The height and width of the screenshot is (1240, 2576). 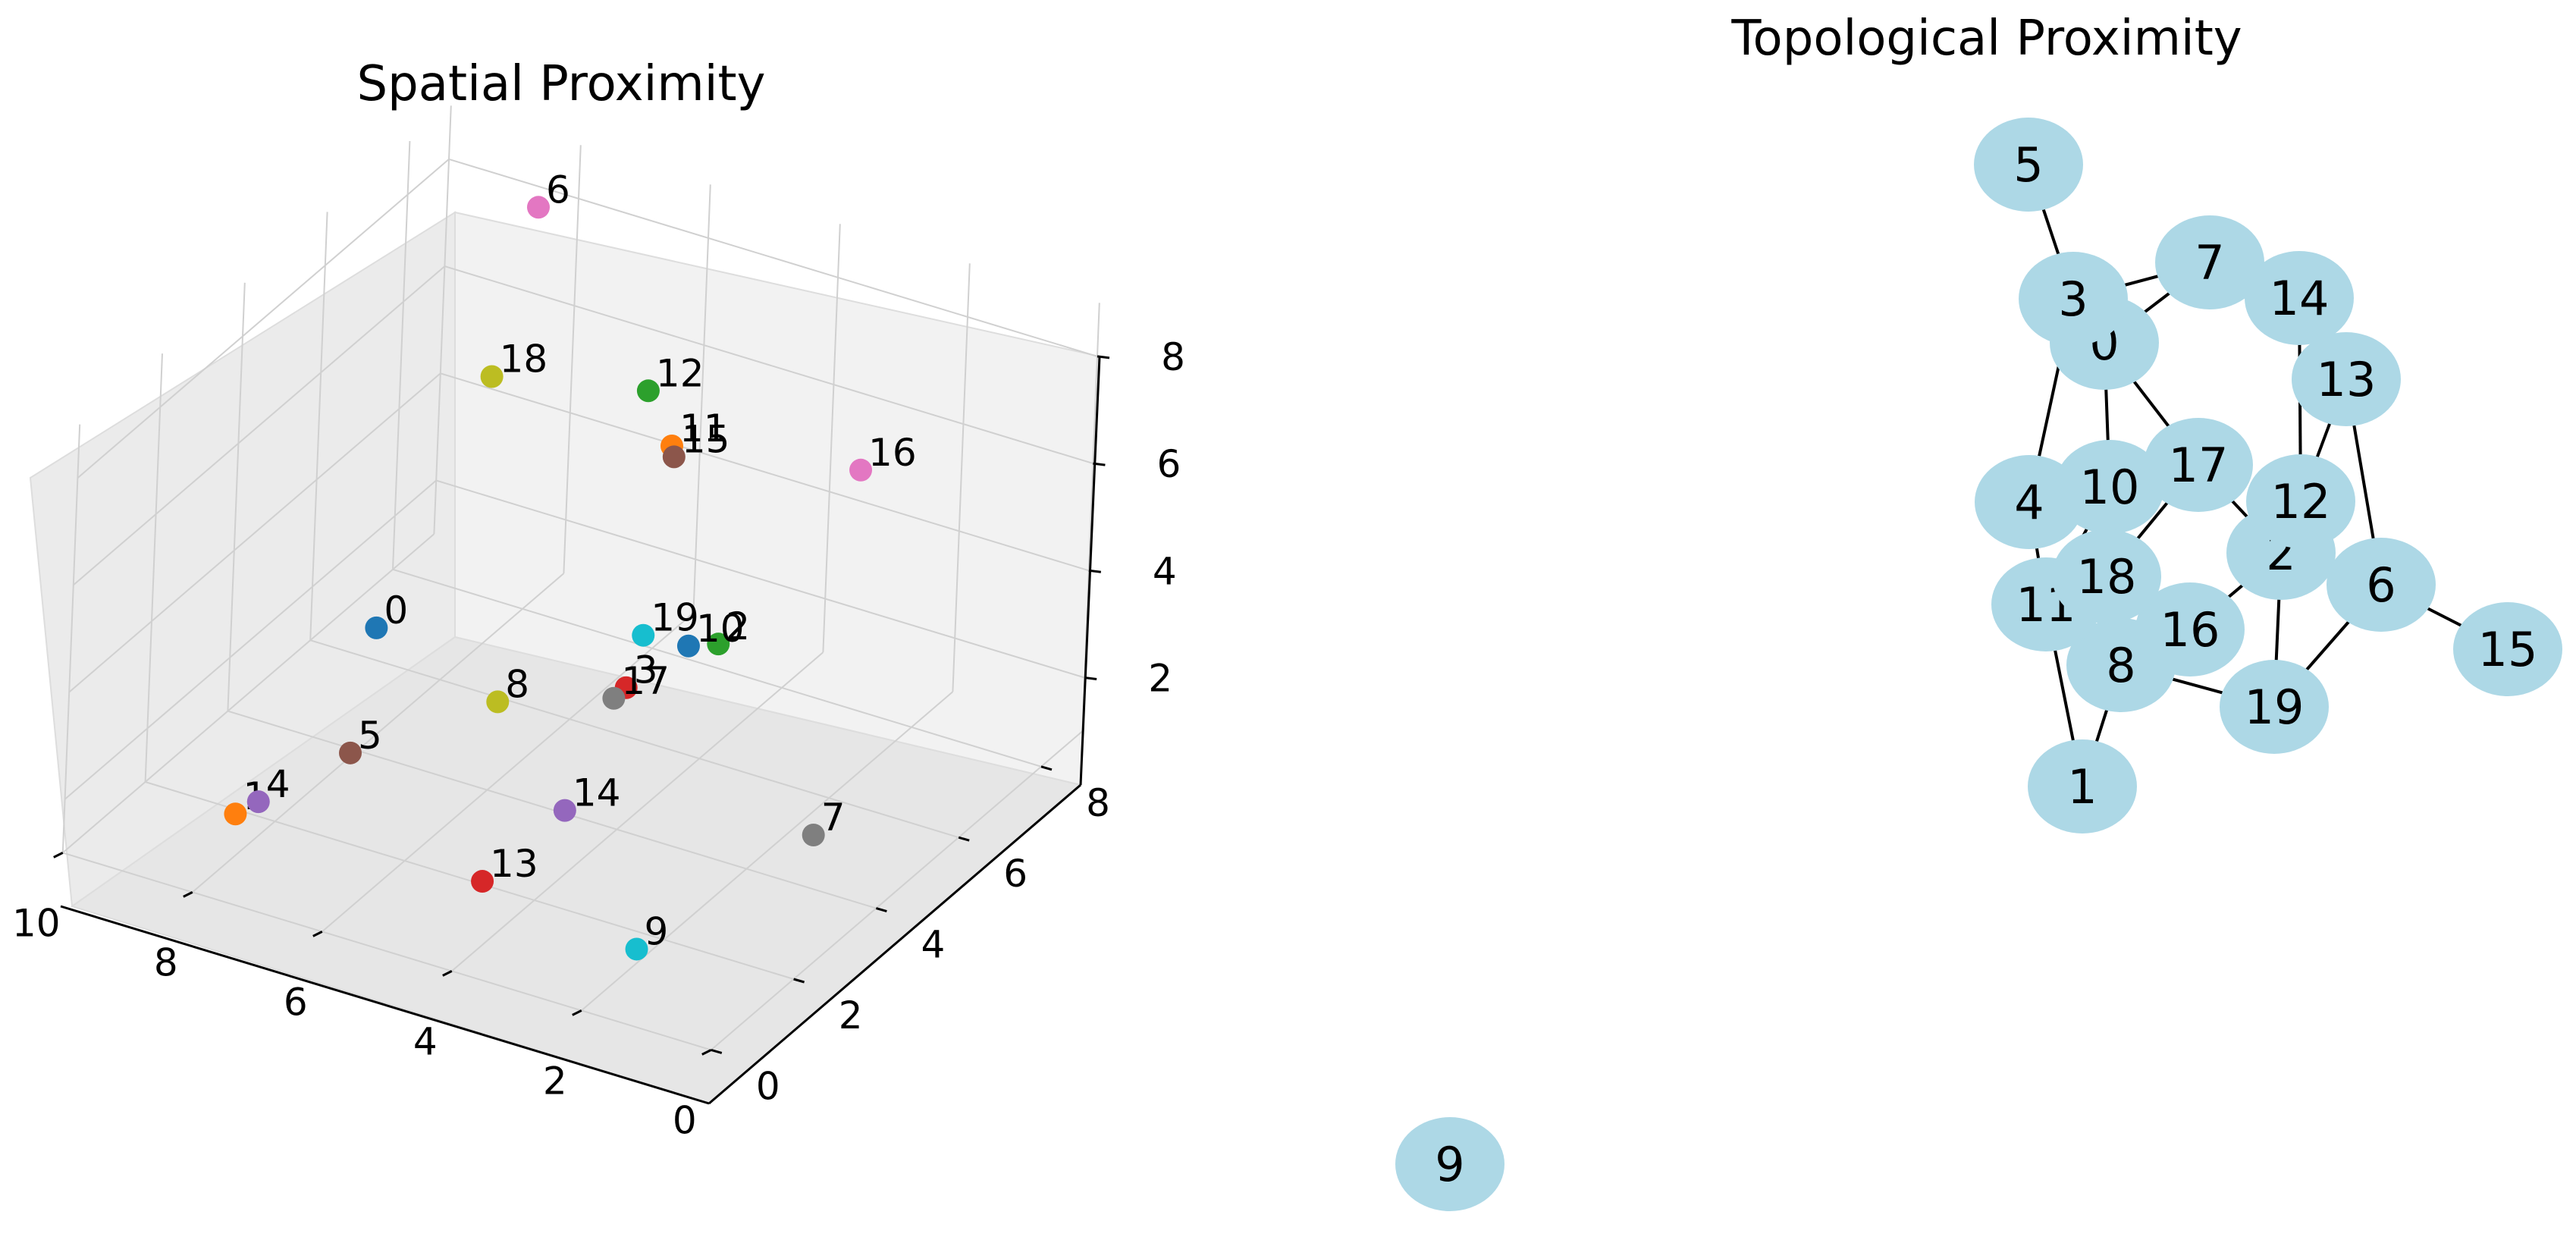 I want to click on y-tick: 8, so click(x=1075, y=795).